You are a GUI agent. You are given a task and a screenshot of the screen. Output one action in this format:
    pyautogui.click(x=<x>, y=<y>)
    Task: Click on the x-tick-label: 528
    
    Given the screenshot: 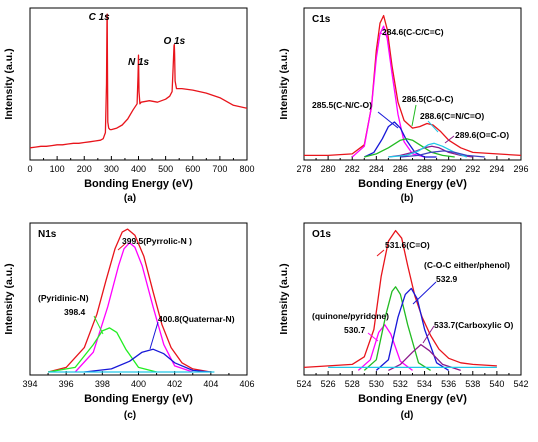 What is the action you would take?
    pyautogui.click(x=352, y=384)
    